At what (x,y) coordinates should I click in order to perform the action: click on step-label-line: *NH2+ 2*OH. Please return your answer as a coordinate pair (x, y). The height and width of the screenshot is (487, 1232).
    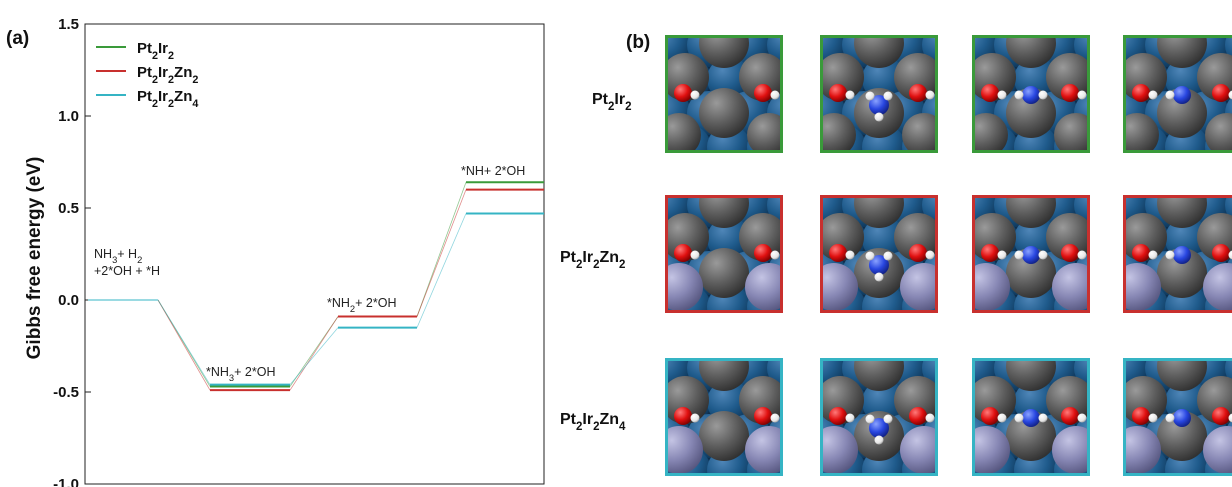
    Looking at the image, I should click on (361, 305).